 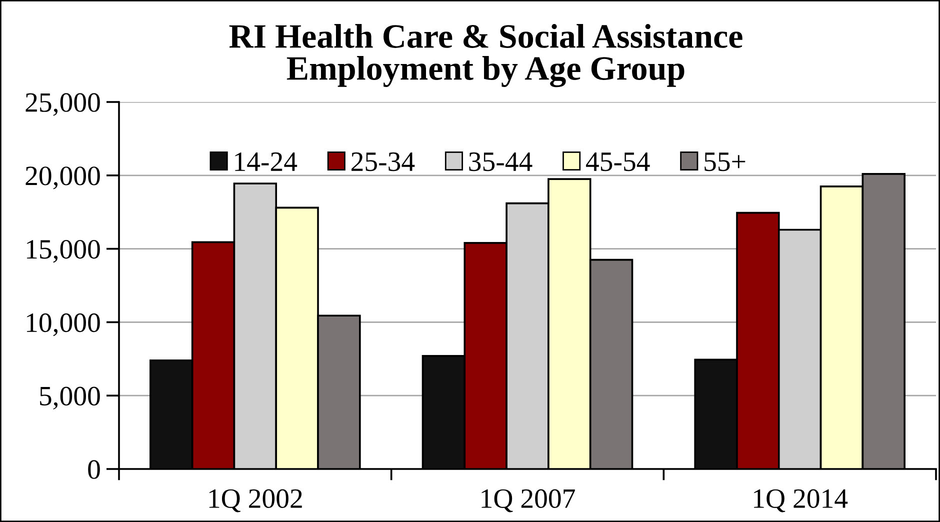 I want to click on y-tick-label: 25,000, so click(x=63, y=104).